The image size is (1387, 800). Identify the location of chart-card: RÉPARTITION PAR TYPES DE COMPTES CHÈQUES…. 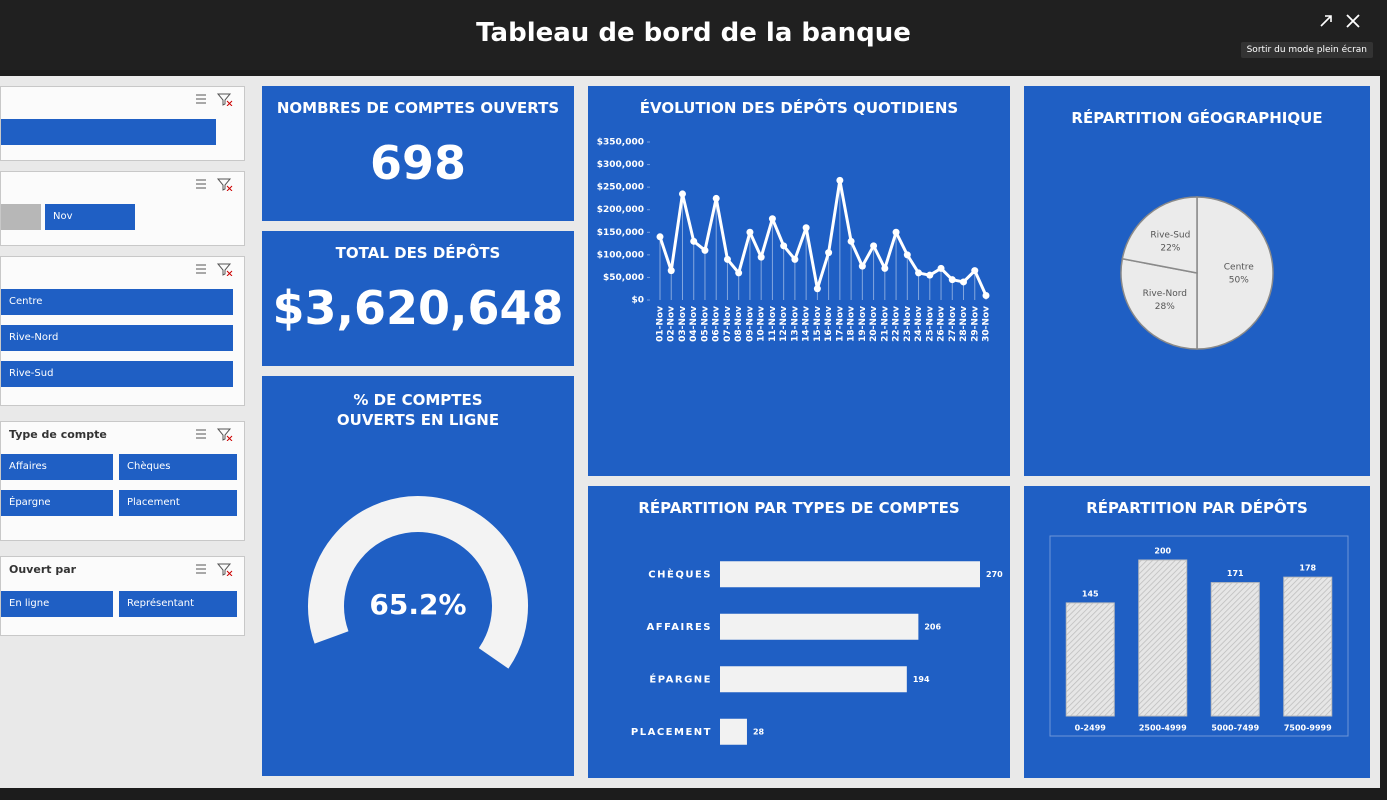
(799, 632).